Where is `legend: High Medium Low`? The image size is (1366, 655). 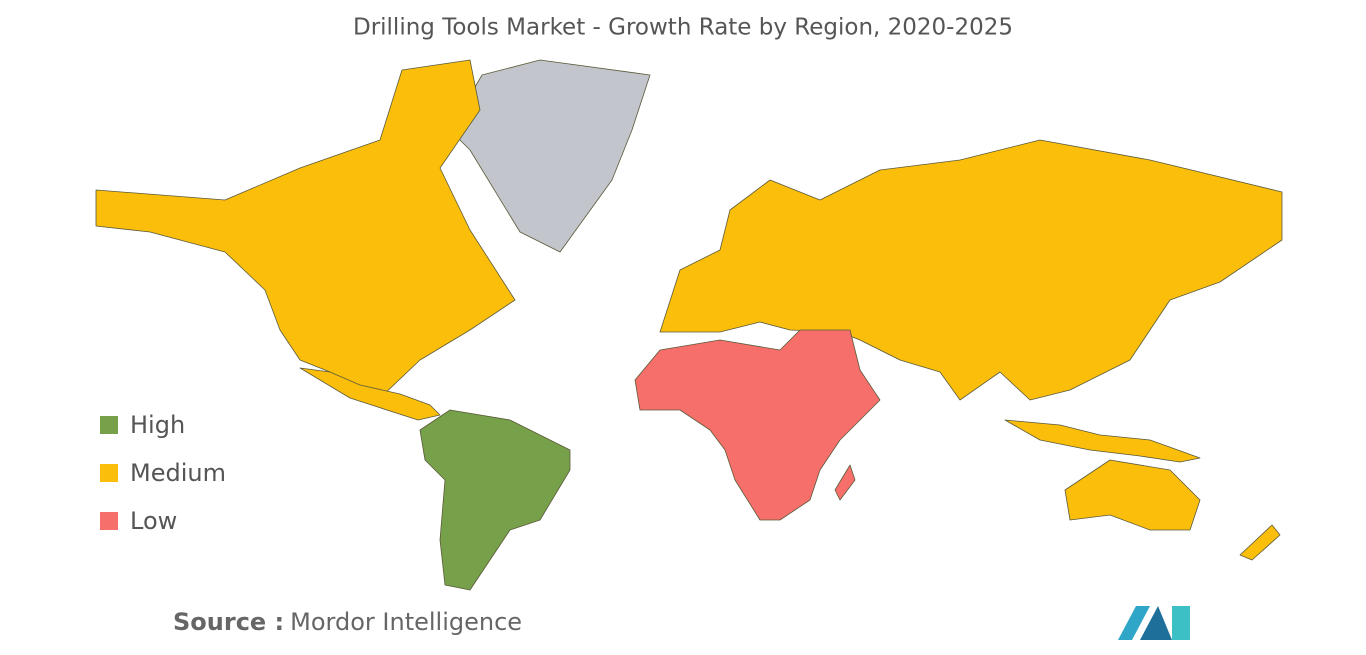 legend: High Medium Low is located at coordinates (163, 473).